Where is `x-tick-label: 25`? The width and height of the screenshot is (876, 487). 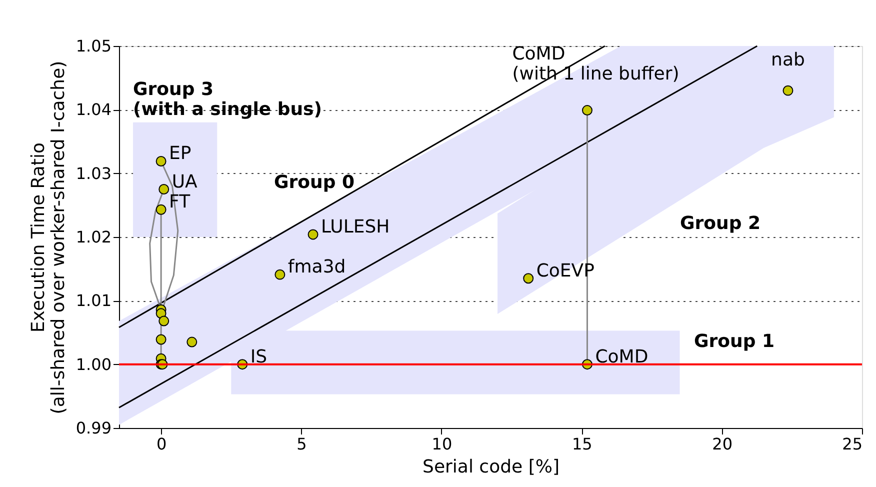
x-tick-label: 25 is located at coordinates (852, 444).